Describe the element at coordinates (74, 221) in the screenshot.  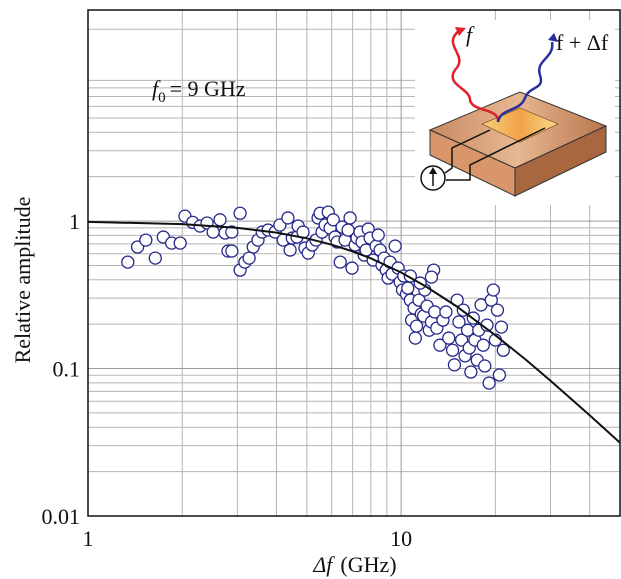
I see `y-tick-label: 1` at that location.